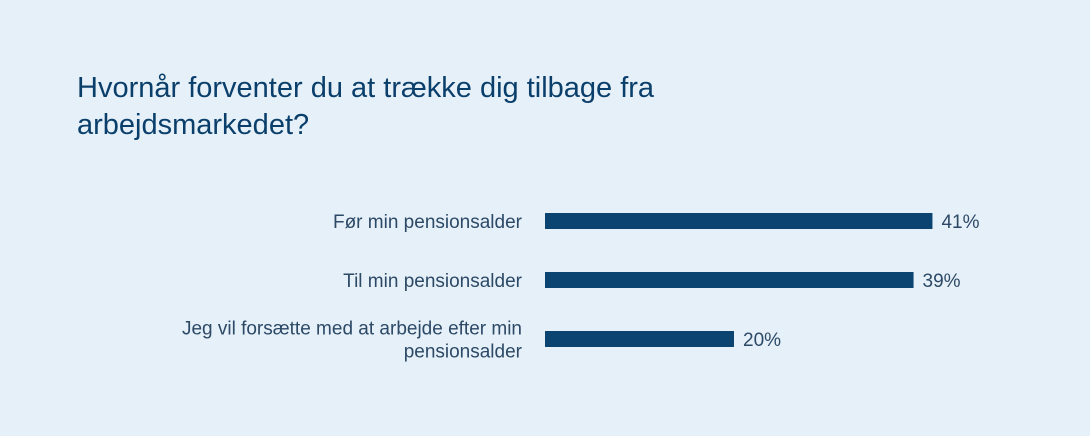 This screenshot has height=436, width=1090. Describe the element at coordinates (762, 340) in the screenshot. I see `value-label: 20%` at that location.